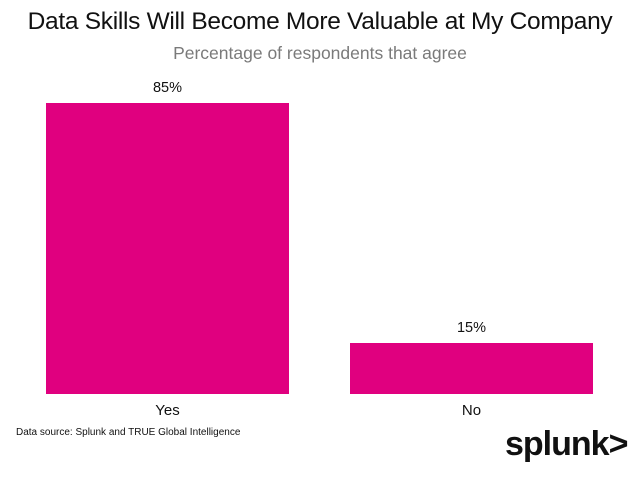 The width and height of the screenshot is (640, 479). I want to click on bar-value-label-no: 15%, so click(471, 328).